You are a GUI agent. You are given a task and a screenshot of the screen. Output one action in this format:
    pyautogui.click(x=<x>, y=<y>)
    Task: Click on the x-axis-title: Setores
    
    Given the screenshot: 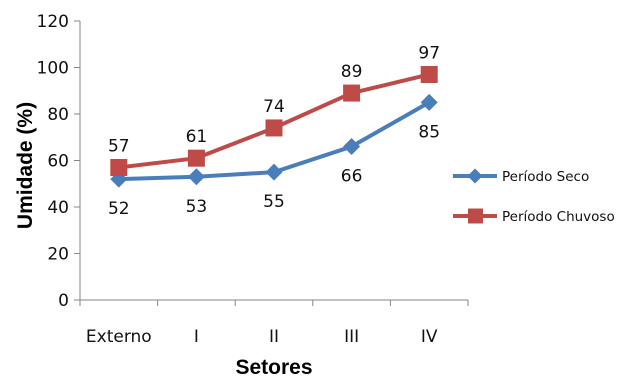 What is the action you would take?
    pyautogui.click(x=273, y=367)
    